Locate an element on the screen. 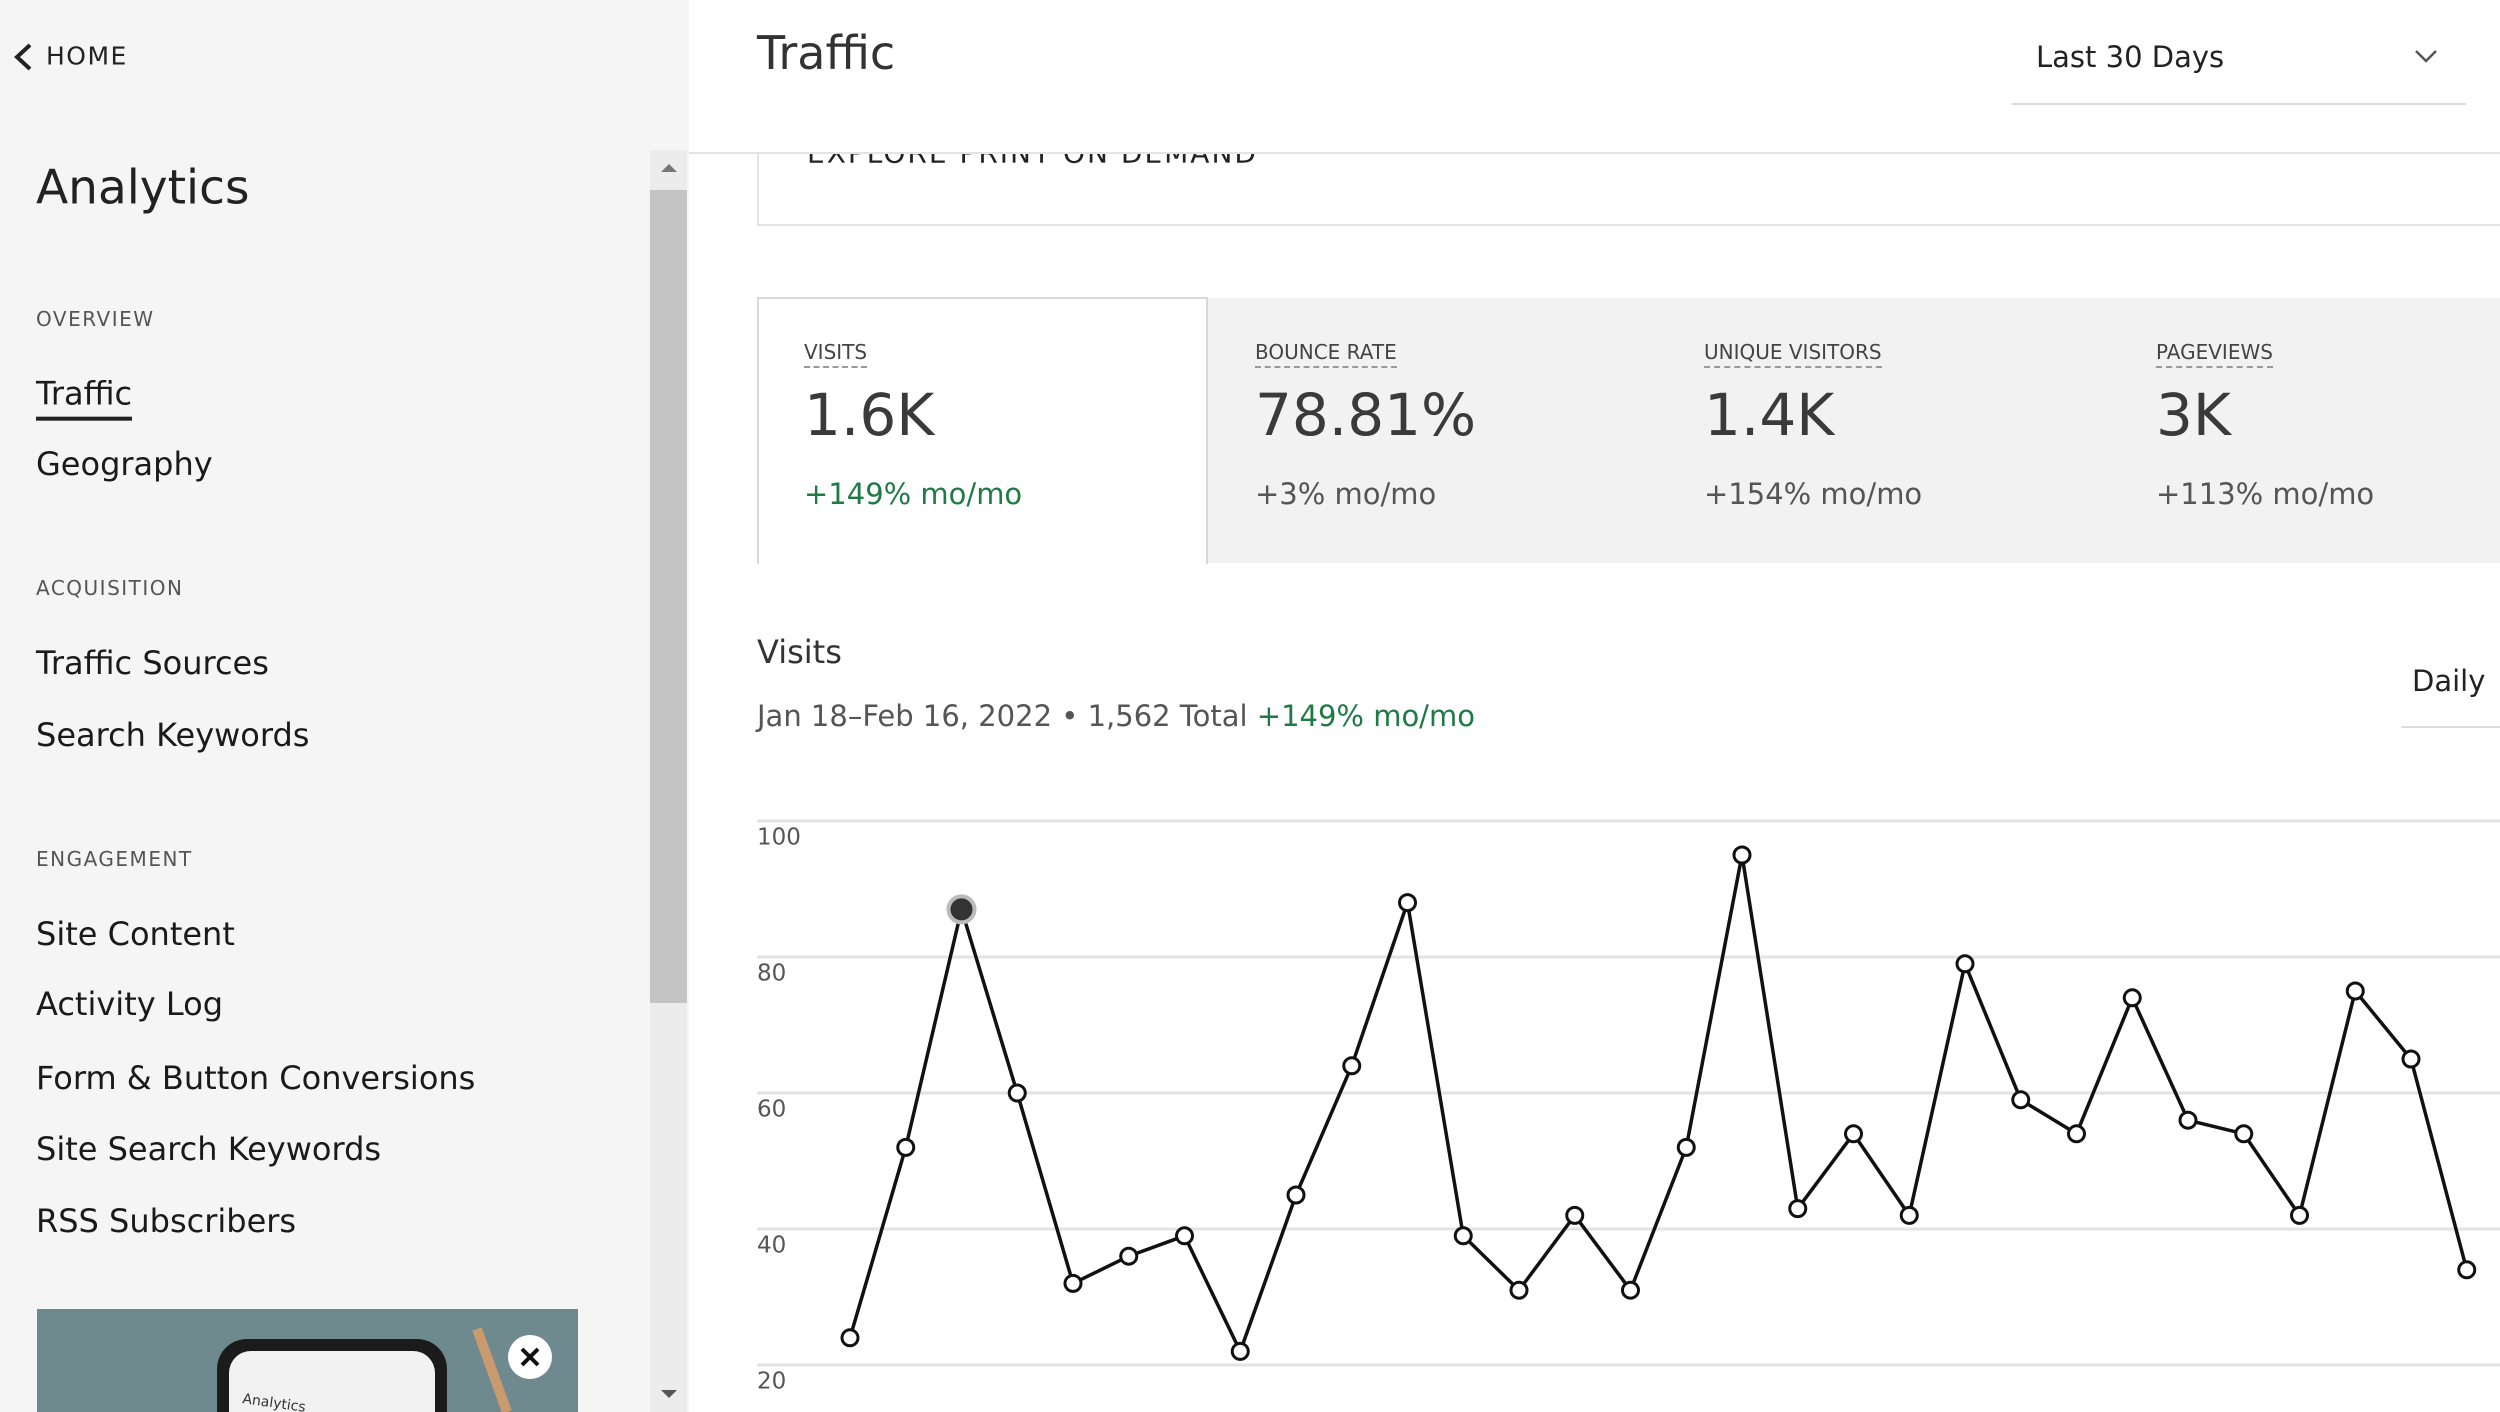 The height and width of the screenshot is (1412, 2500). range-select: Last 30 Days is located at coordinates (2130, 57).